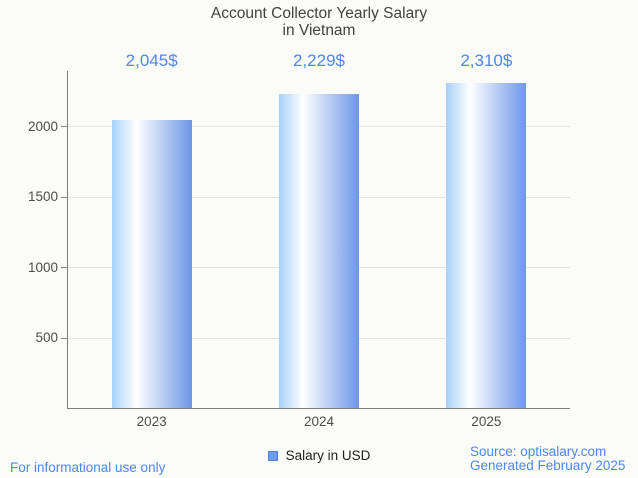 The height and width of the screenshot is (478, 638). Describe the element at coordinates (67, 239) in the screenshot. I see `y-axis-line` at that location.